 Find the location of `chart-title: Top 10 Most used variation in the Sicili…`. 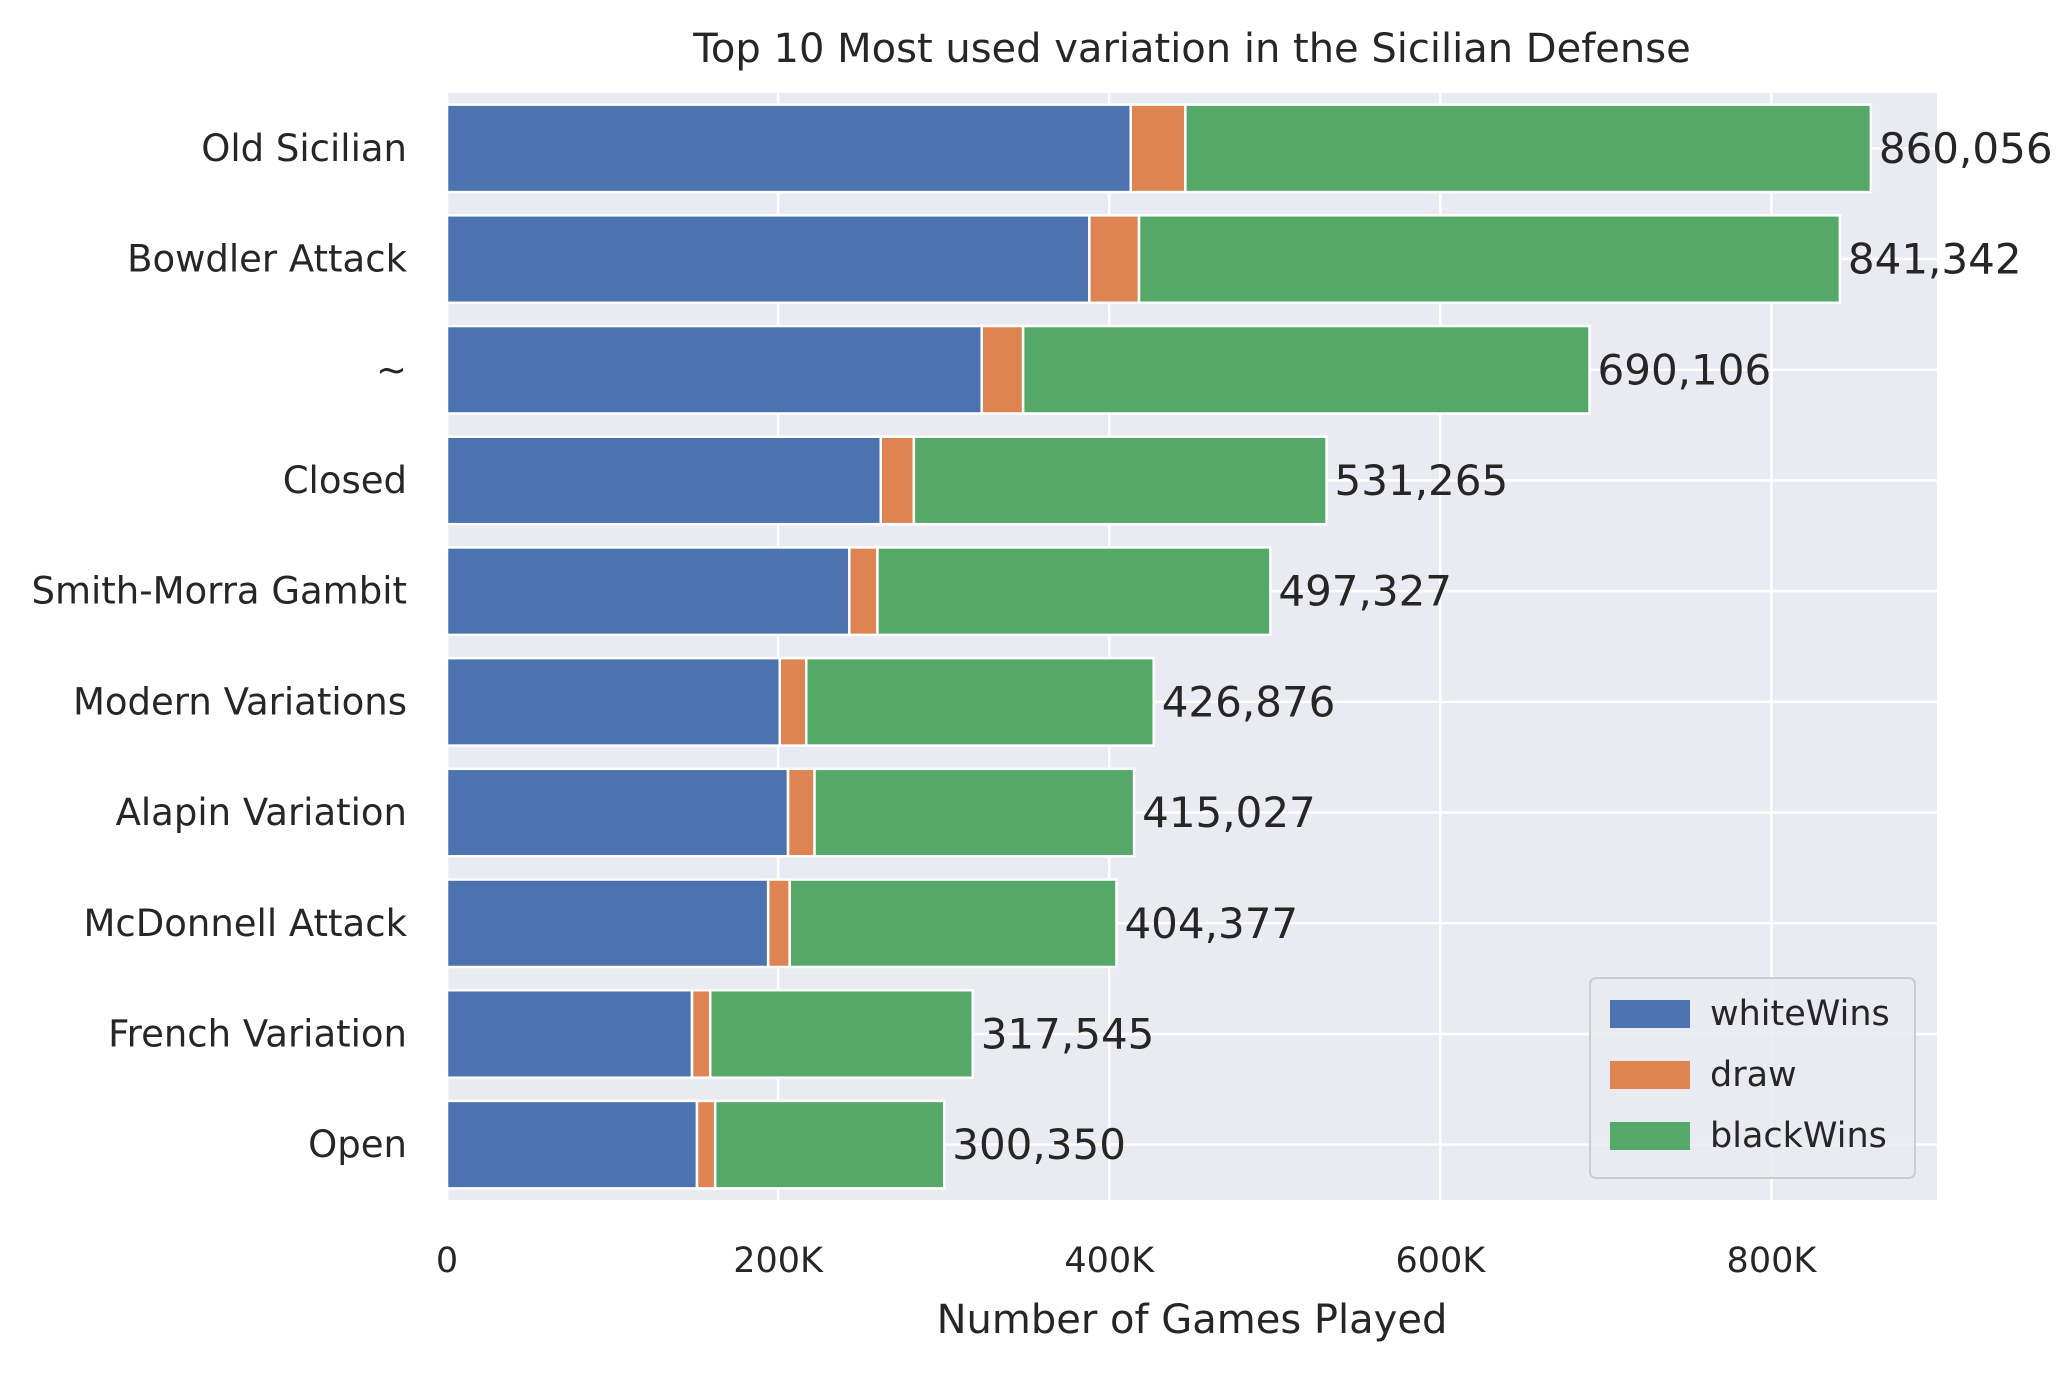

chart-title: Top 10 Most used variation in the Sicili… is located at coordinates (1191, 49).